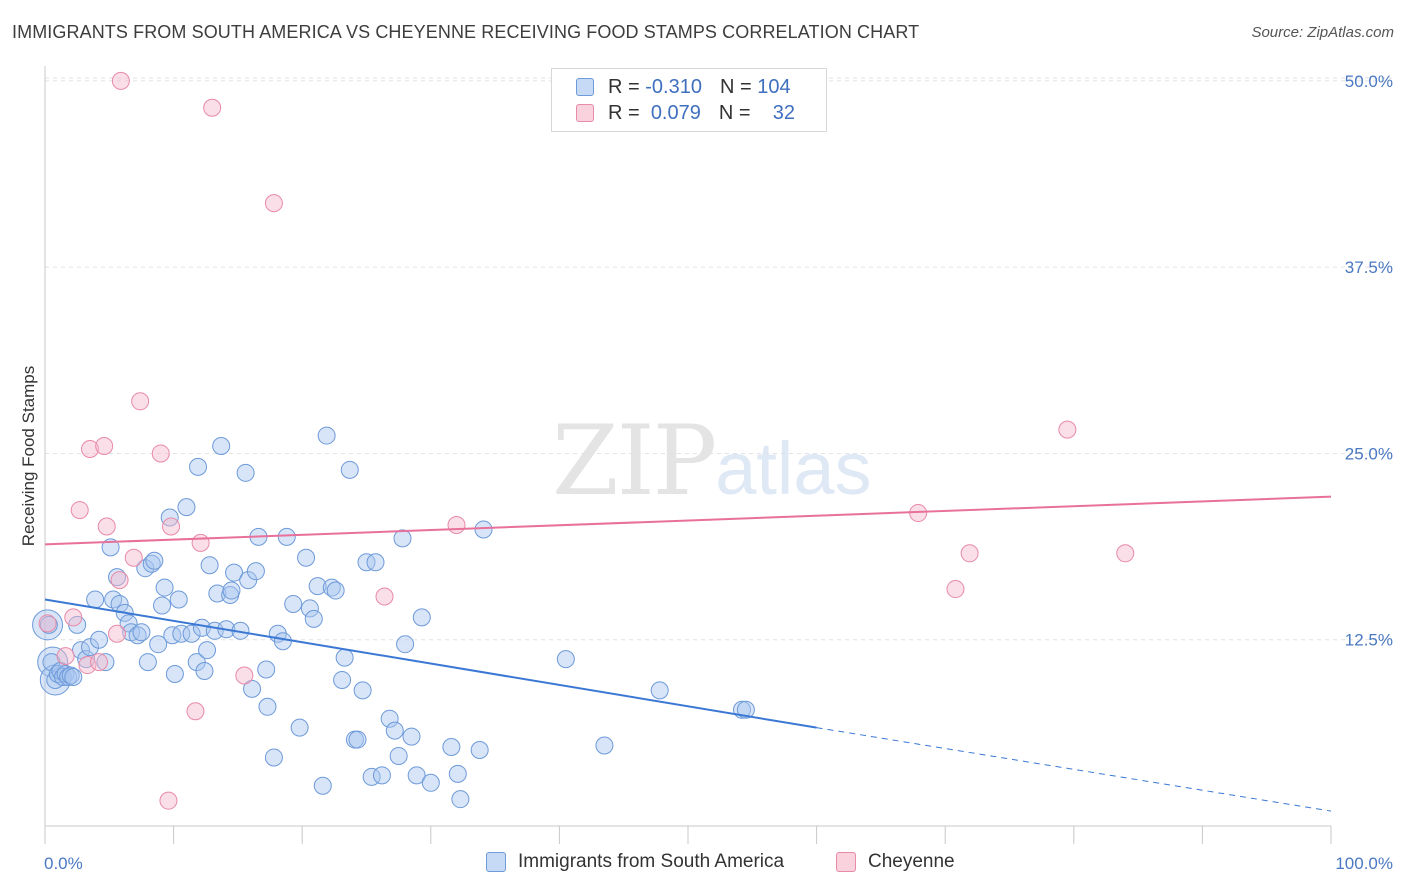 This screenshot has width=1406, height=892. I want to click on watermark-atlas: atlas, so click(793, 468).